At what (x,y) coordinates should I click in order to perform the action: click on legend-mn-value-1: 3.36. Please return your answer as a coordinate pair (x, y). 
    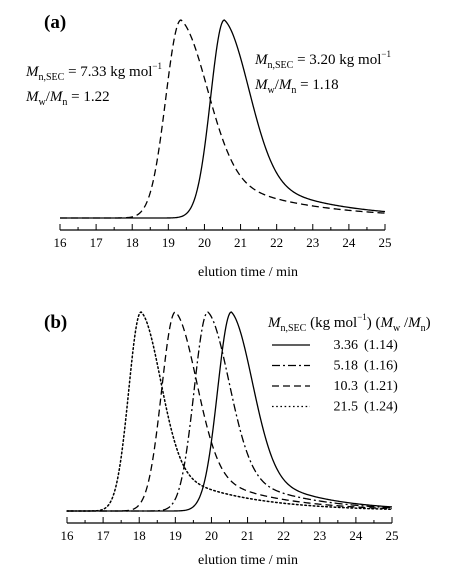
    Looking at the image, I should click on (346, 345).